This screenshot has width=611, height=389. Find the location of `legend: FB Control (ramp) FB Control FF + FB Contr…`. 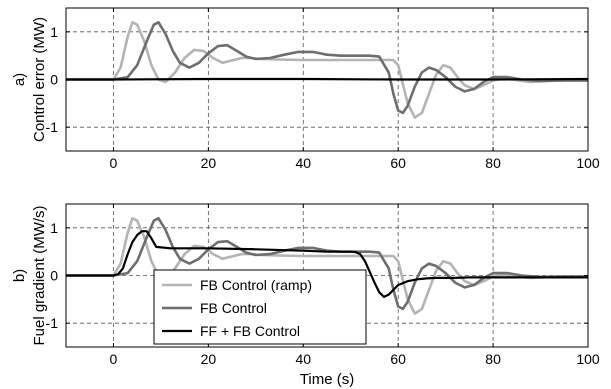

legend: FB Control (ramp) FB Control FF + FB Contr… is located at coordinates (260, 307).